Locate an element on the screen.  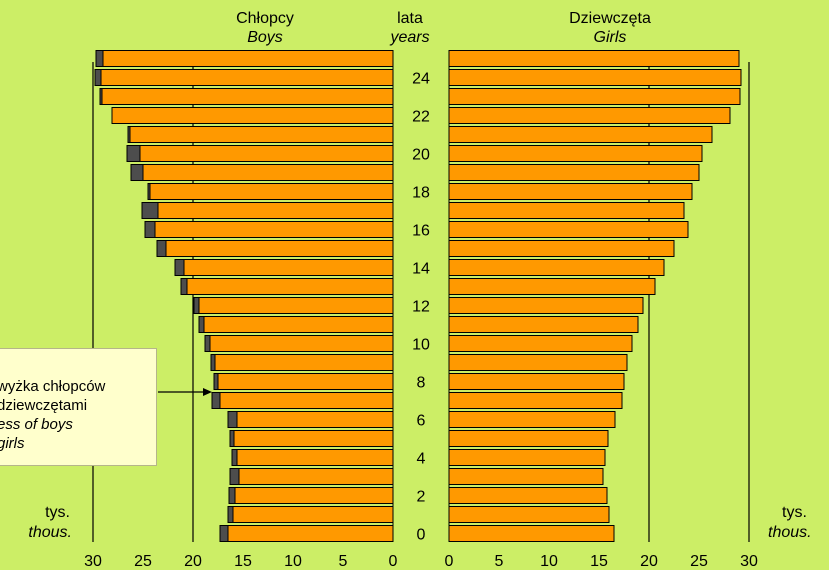
annotation-line-1: wyżka chłopców is located at coordinates (53, 386).